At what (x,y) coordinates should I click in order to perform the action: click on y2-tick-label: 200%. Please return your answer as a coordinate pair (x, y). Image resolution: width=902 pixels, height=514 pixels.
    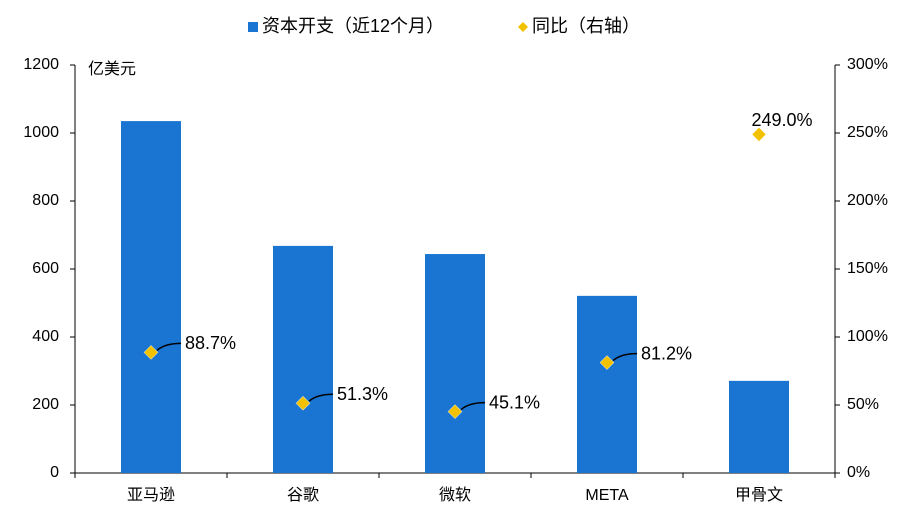
    Looking at the image, I should click on (867, 200).